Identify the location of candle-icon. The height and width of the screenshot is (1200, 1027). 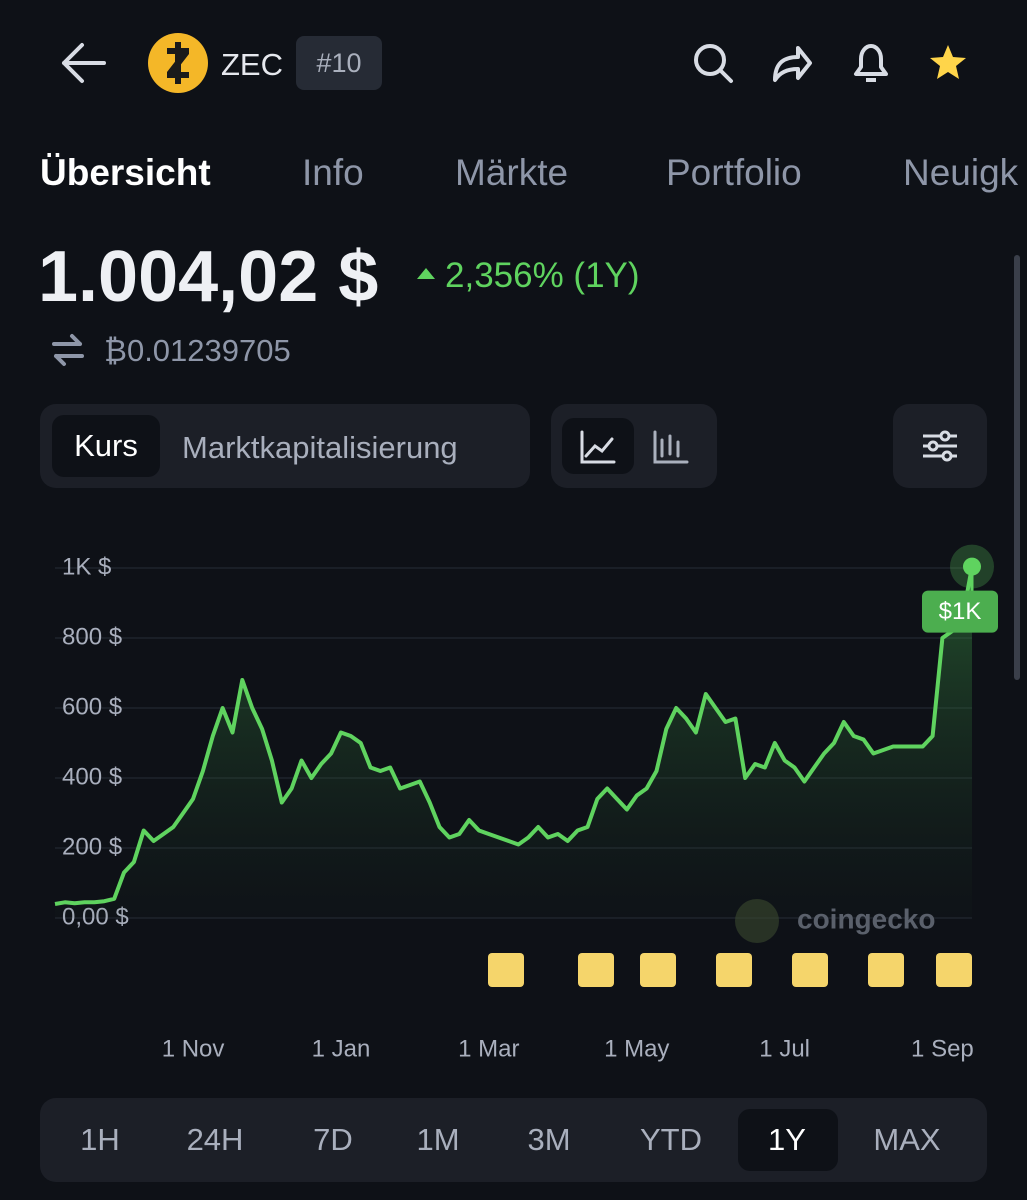
(671, 447).